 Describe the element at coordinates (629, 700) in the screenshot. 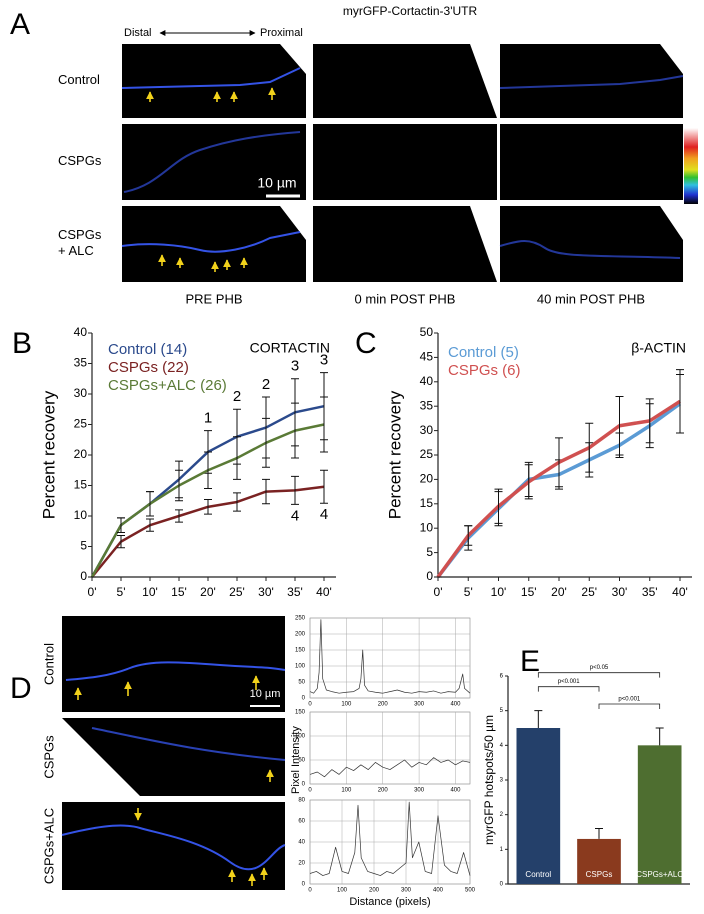

I see `significance-label: p<0.001` at that location.